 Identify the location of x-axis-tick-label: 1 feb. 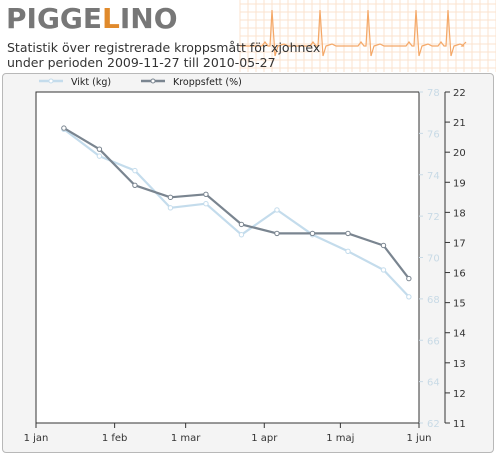
(115, 438).